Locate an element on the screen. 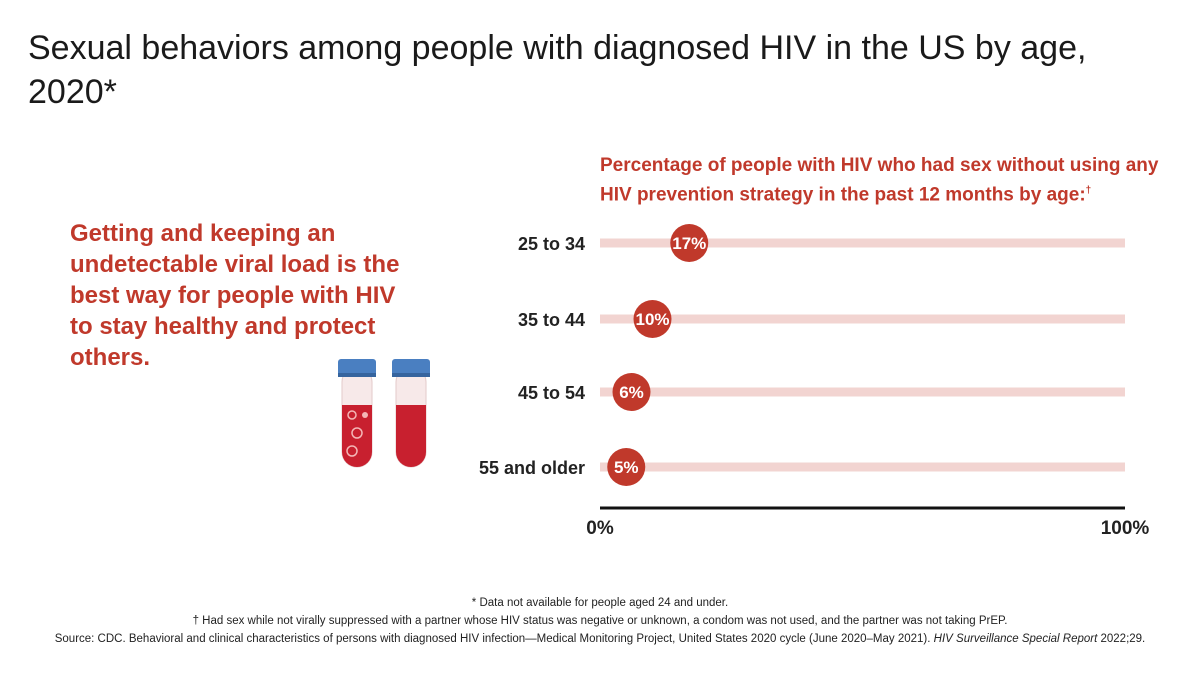  data-label: 6% is located at coordinates (631, 392).